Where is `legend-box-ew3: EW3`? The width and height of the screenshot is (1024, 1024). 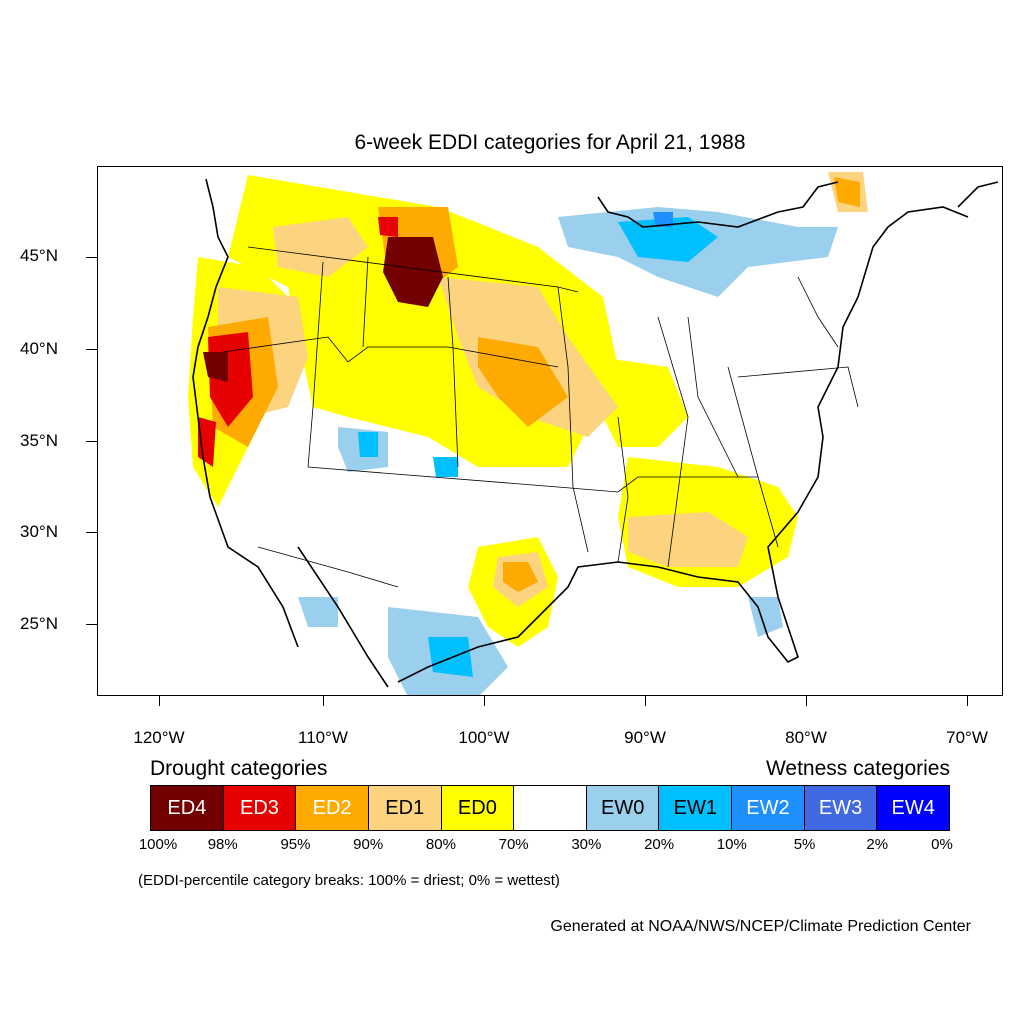
legend-box-ew3: EW3 is located at coordinates (841, 808).